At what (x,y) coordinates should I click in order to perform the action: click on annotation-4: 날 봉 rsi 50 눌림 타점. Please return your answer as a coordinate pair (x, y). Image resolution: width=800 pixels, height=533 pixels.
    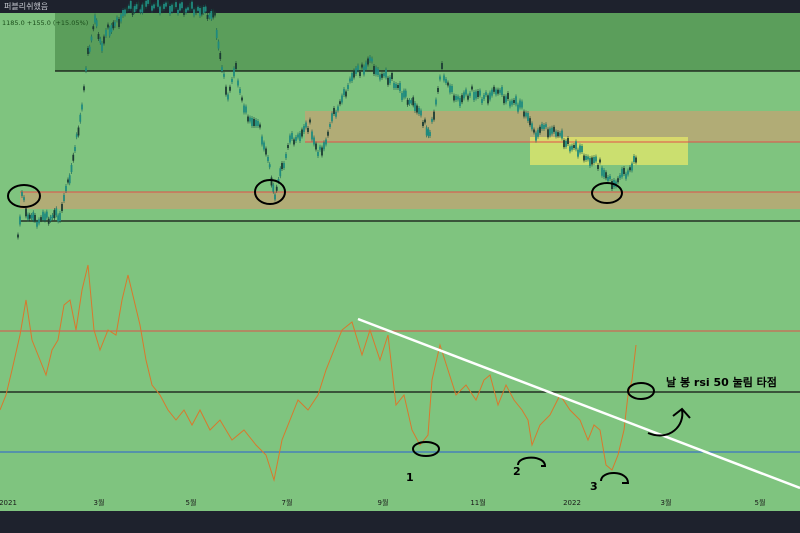
    Looking at the image, I should click on (721, 382).